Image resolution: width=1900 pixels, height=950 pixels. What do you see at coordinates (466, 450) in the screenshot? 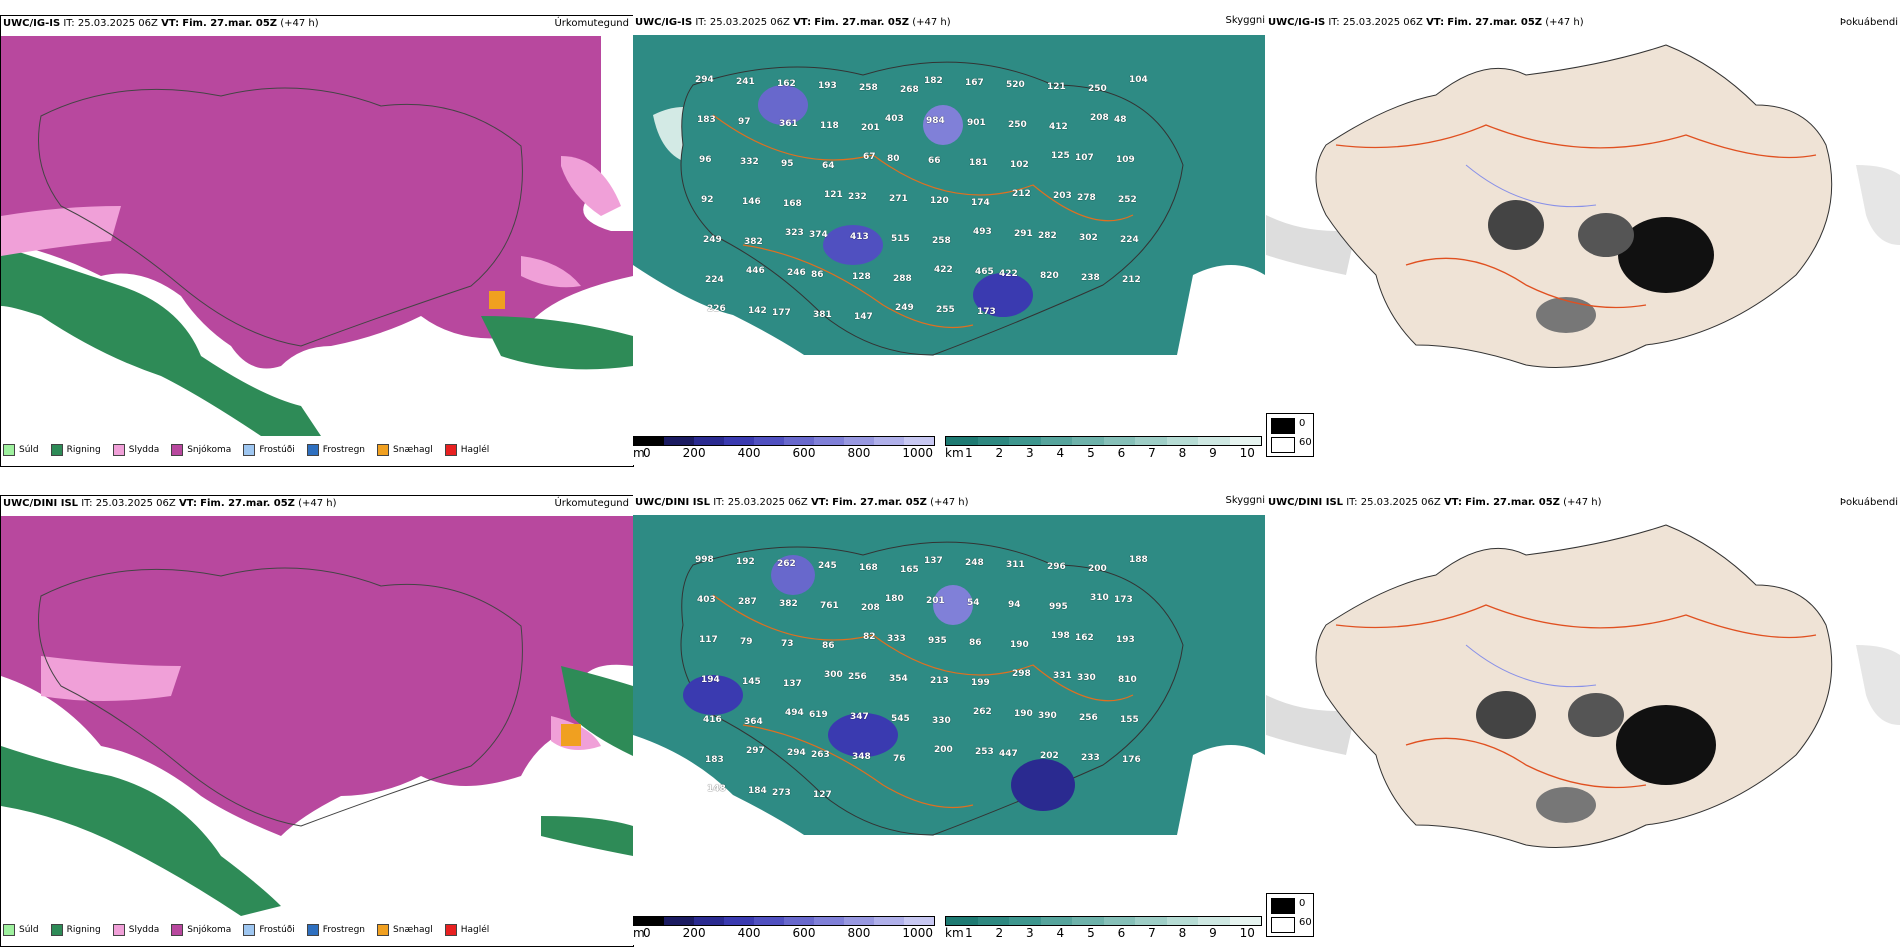
I see `legend-item: Haglél` at bounding box center [466, 450].